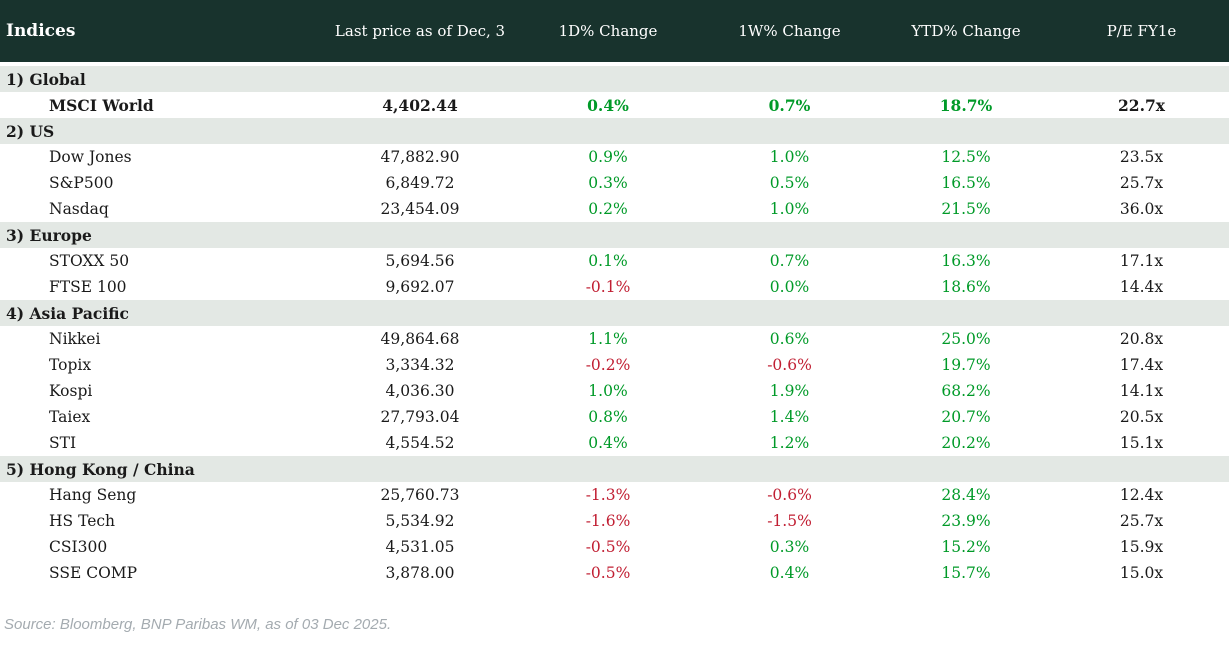 This screenshot has width=1229, height=654. I want to click on pe-fy1e-cell: 15.1x, so click(1141, 443).